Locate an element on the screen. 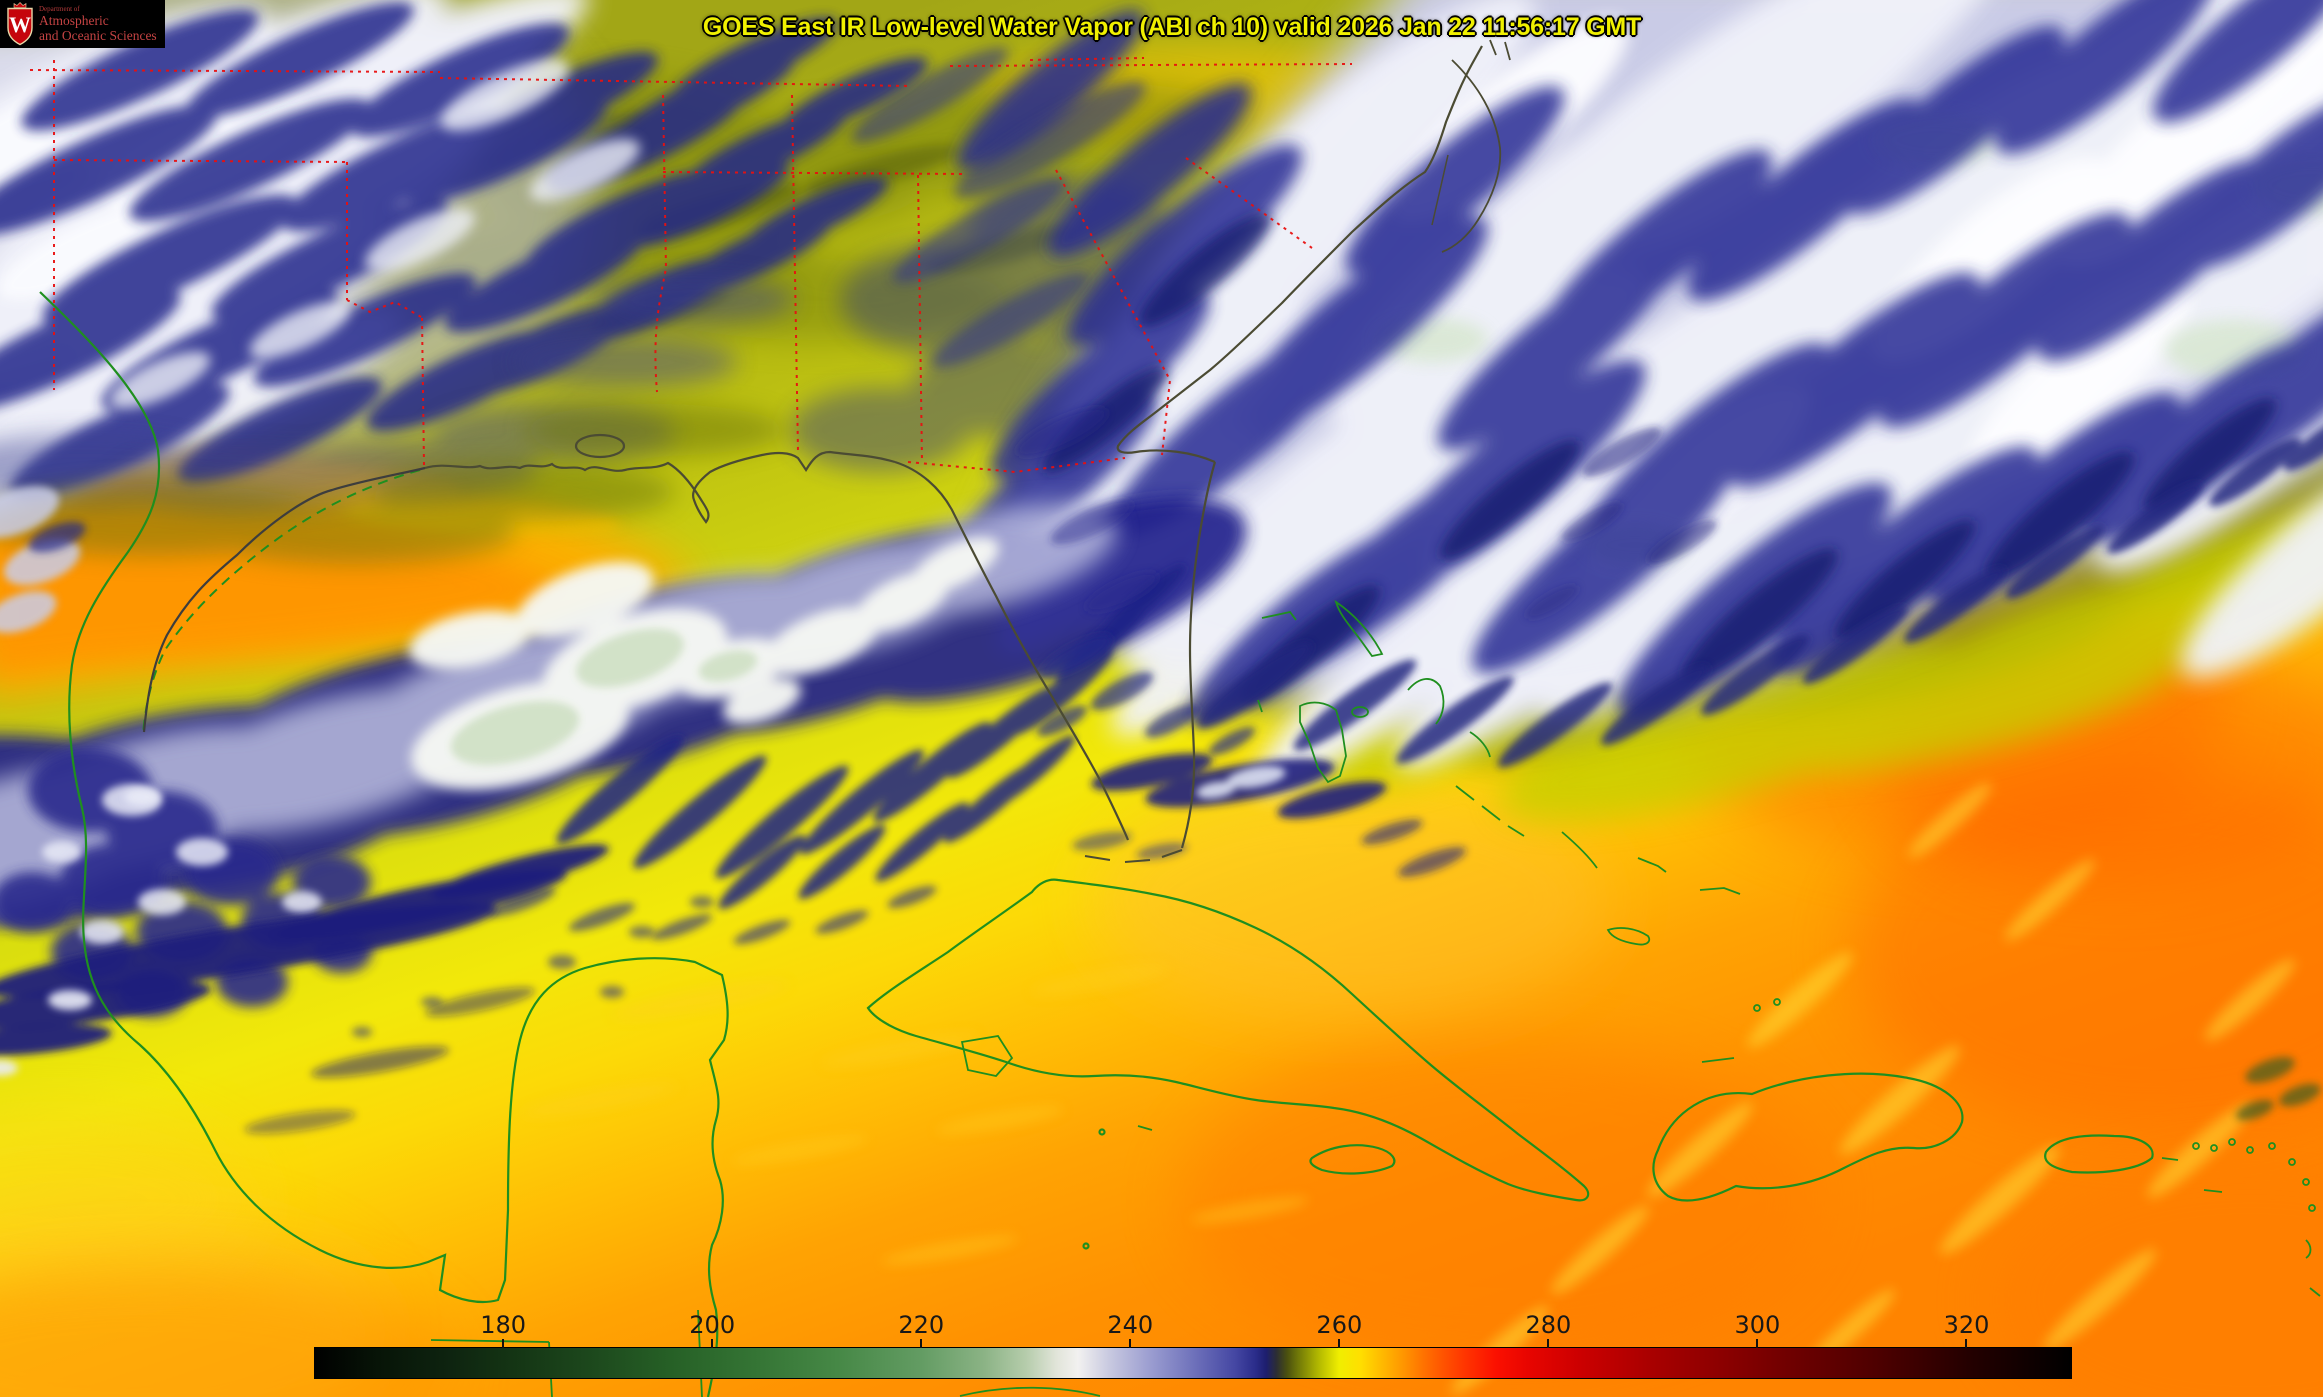  coastline-texas-gray is located at coordinates (284, 599).